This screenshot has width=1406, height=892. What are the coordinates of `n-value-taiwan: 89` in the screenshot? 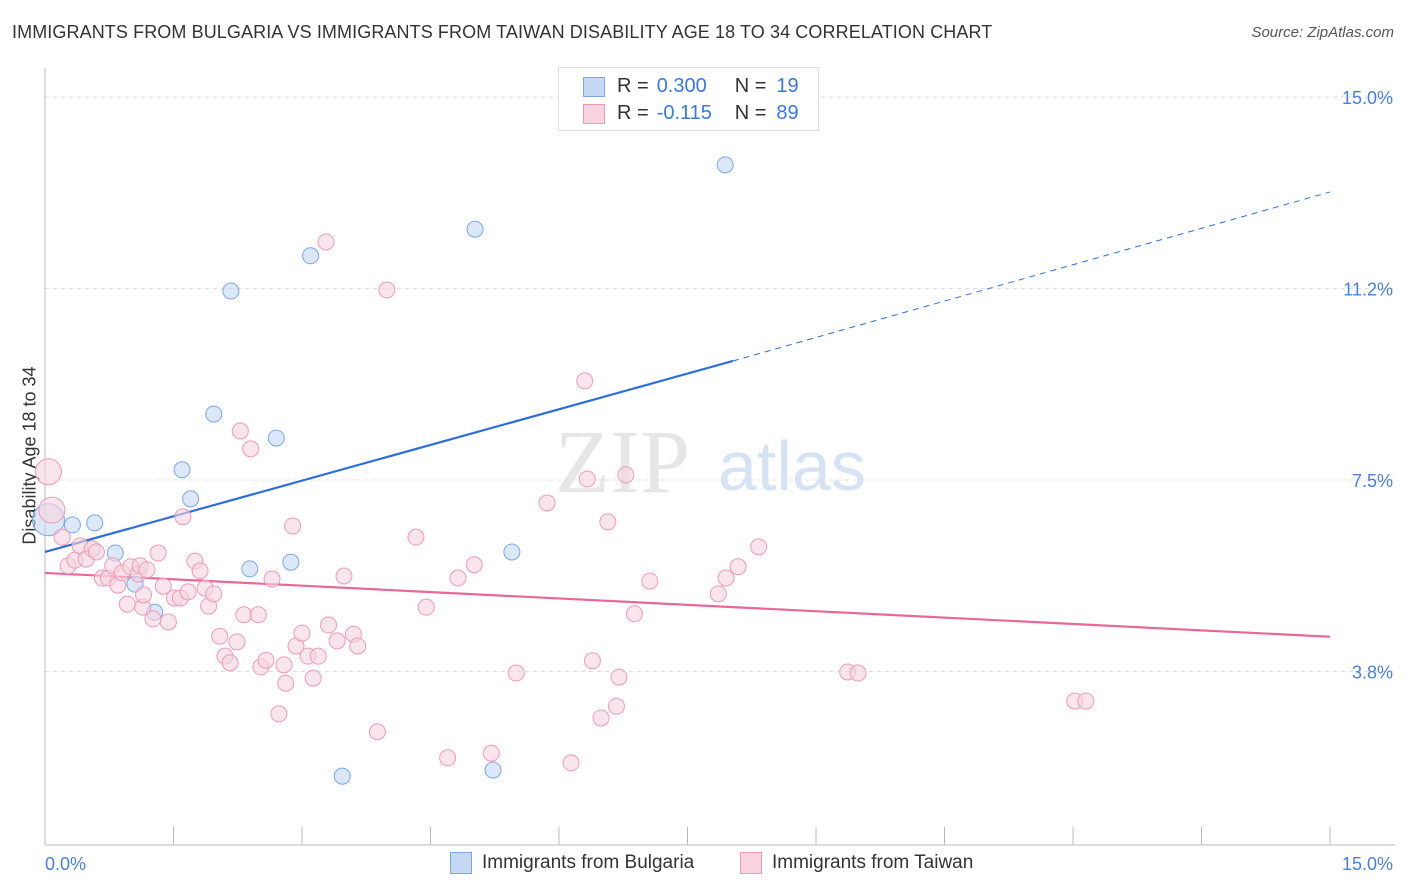 It's located at (787, 113).